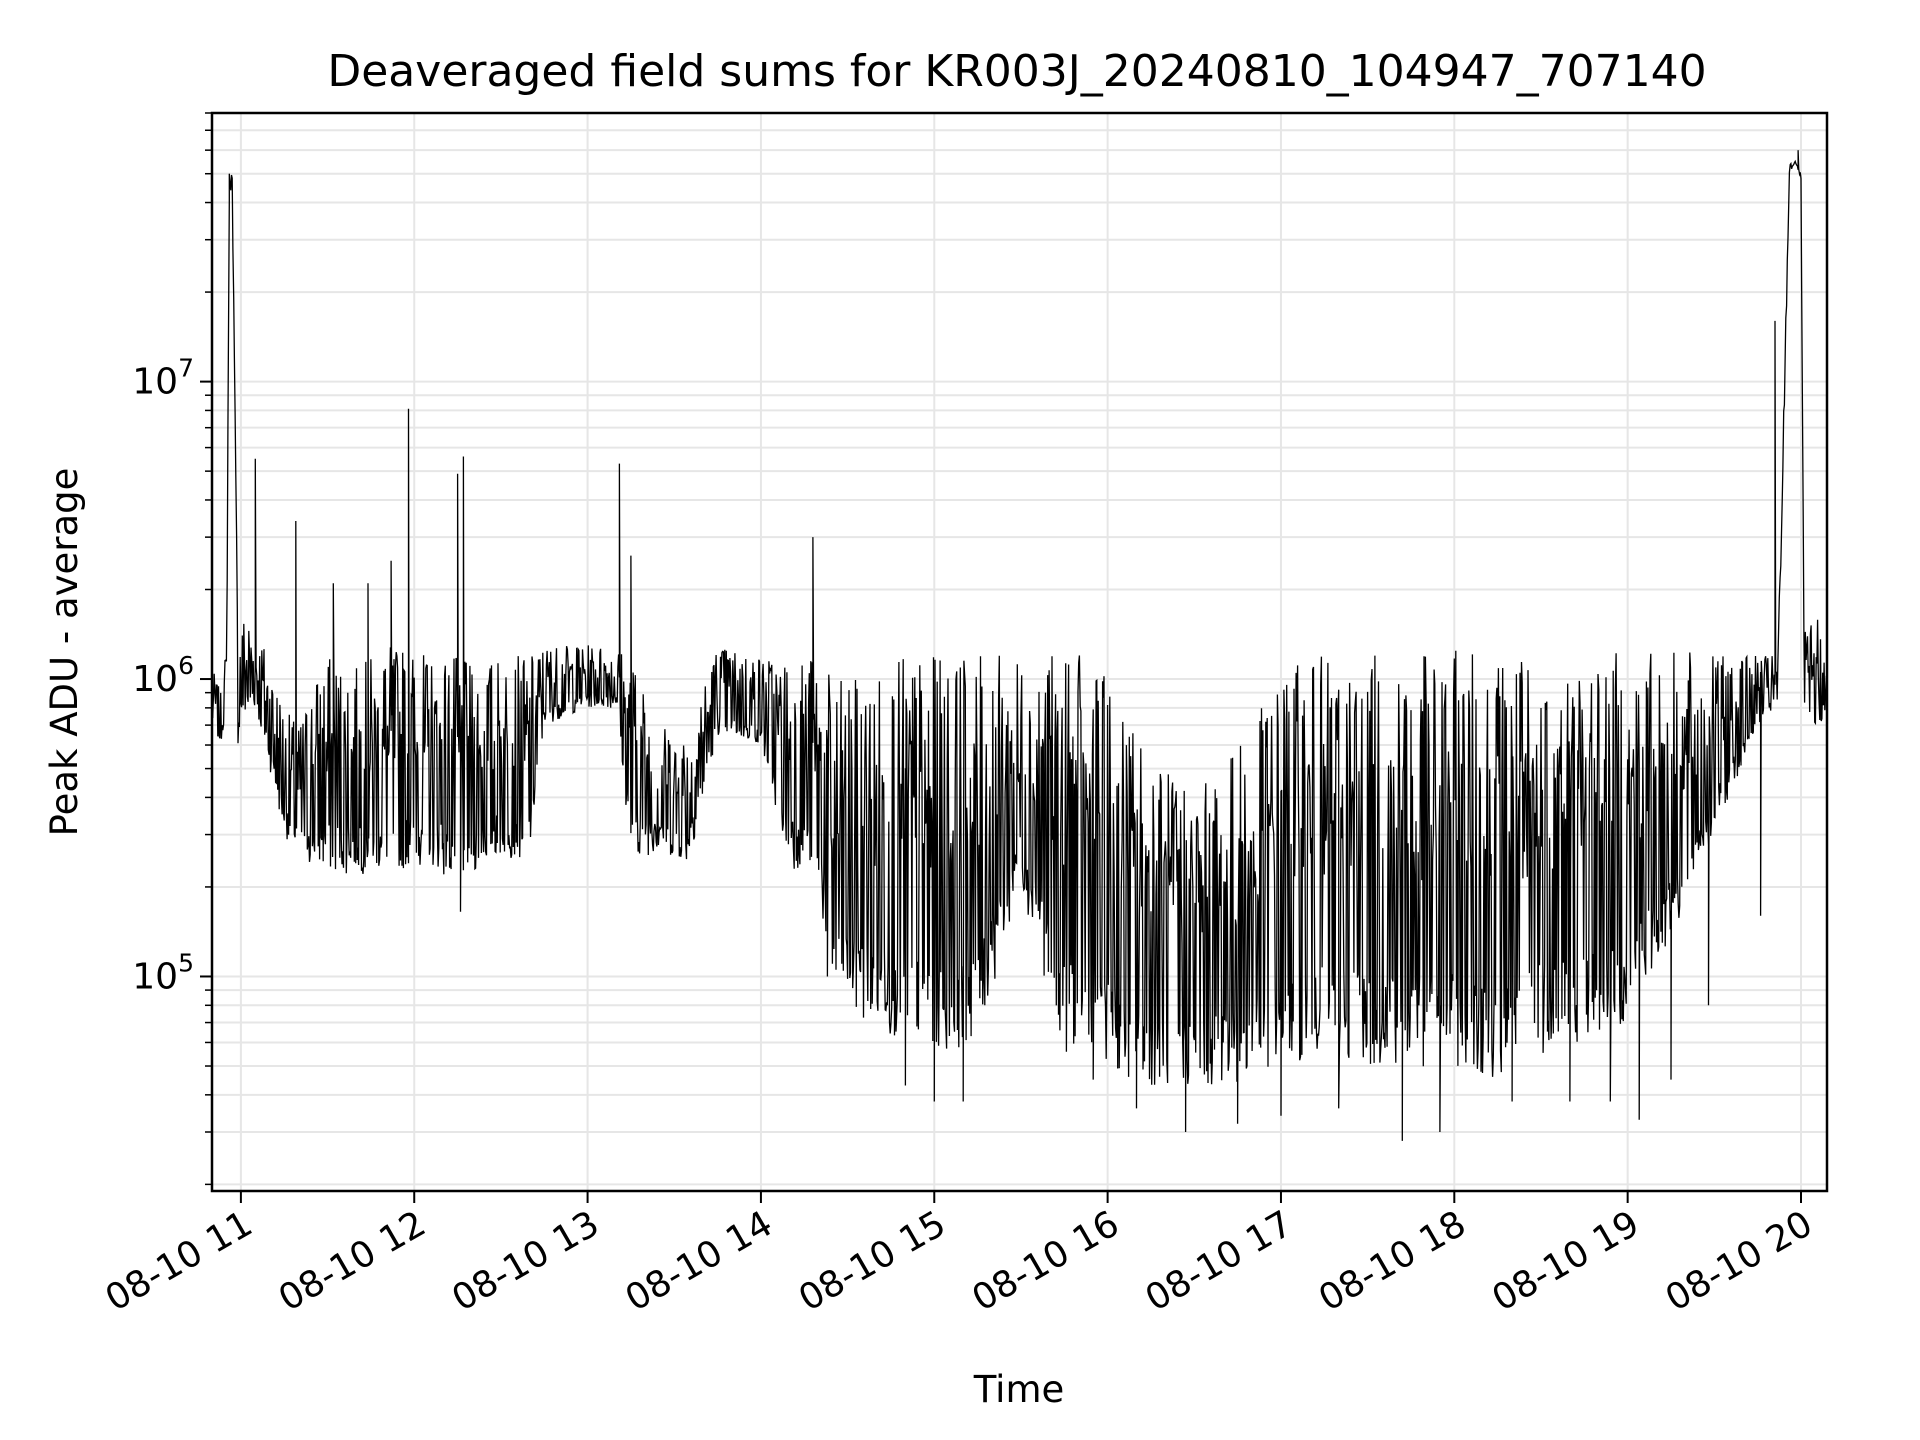 Image resolution: width=1920 pixels, height=1440 pixels. Describe the element at coordinates (1019, 1389) in the screenshot. I see `x-axis-label: Time` at that location.